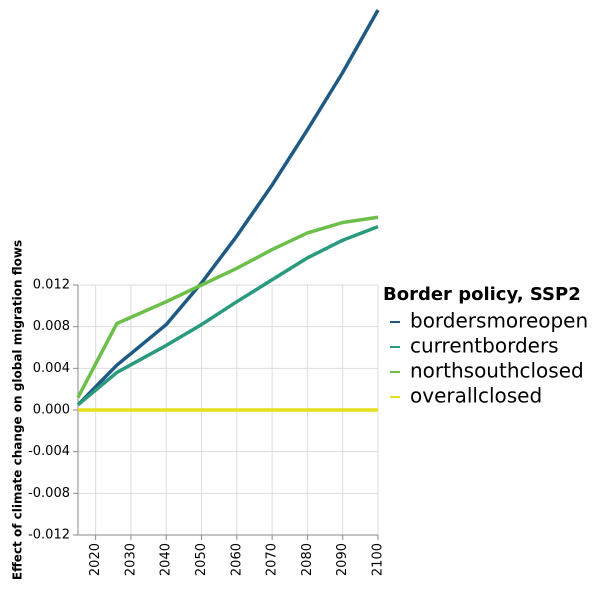 The width and height of the screenshot is (604, 590). Describe the element at coordinates (482, 294) in the screenshot. I see `legend-title: Border policy, SSP2` at that location.